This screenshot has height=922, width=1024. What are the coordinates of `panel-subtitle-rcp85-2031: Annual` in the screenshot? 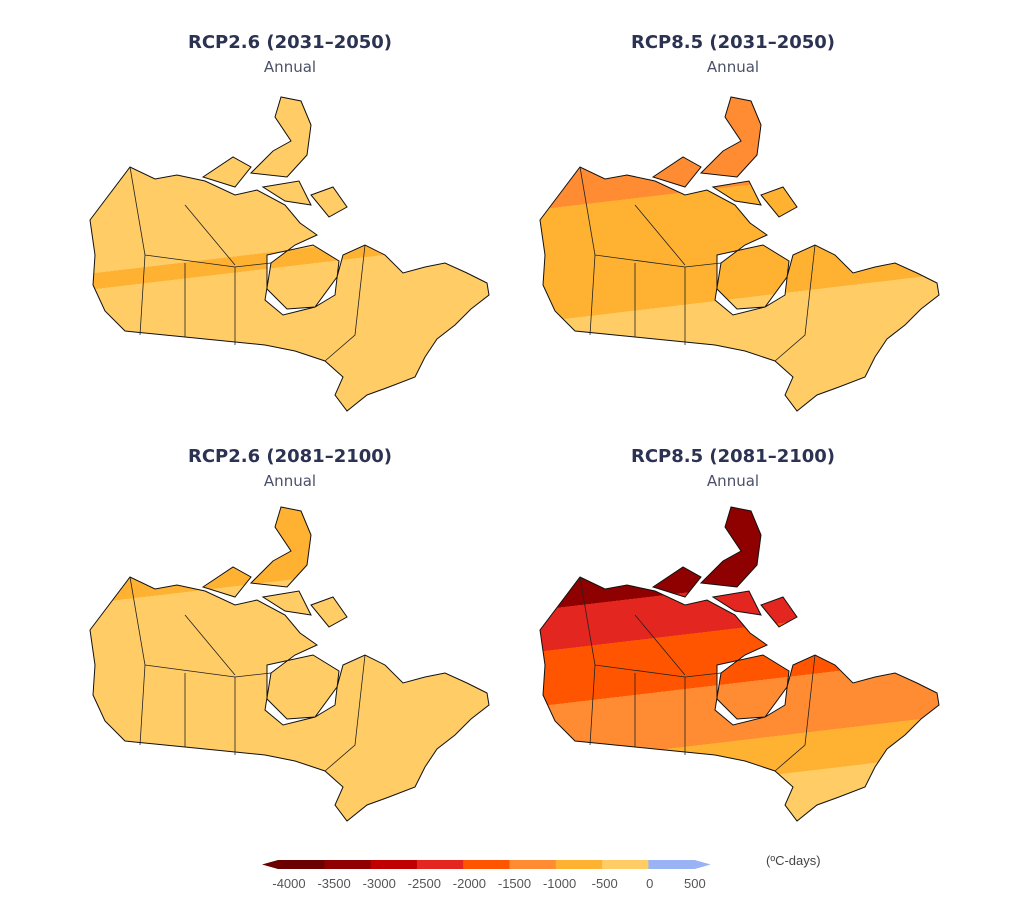 It's located at (733, 67).